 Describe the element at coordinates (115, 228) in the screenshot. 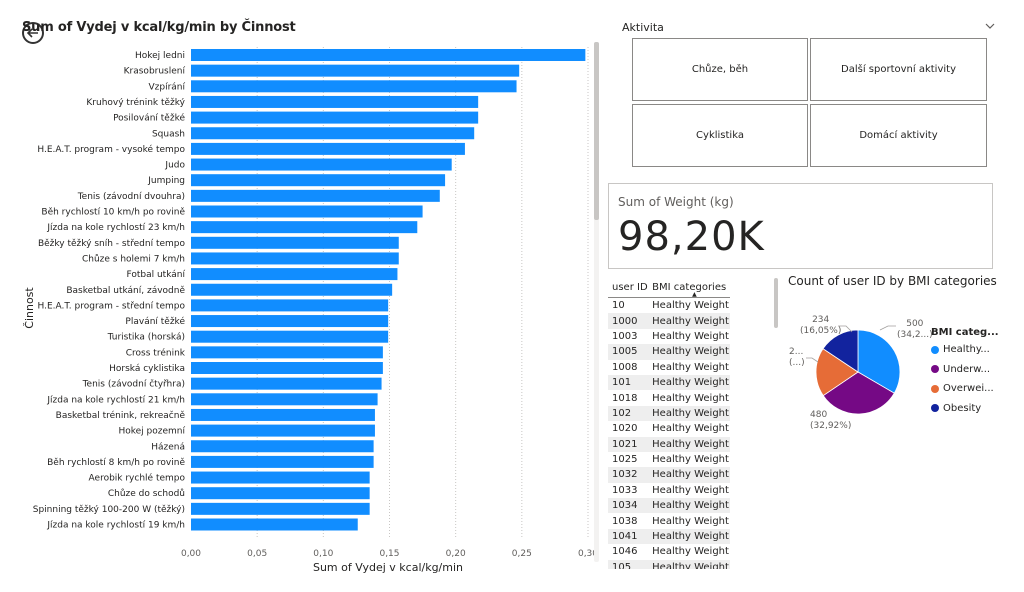

I see `y-tick-label: Jízda na kole rychlostí 23 km/h` at that location.